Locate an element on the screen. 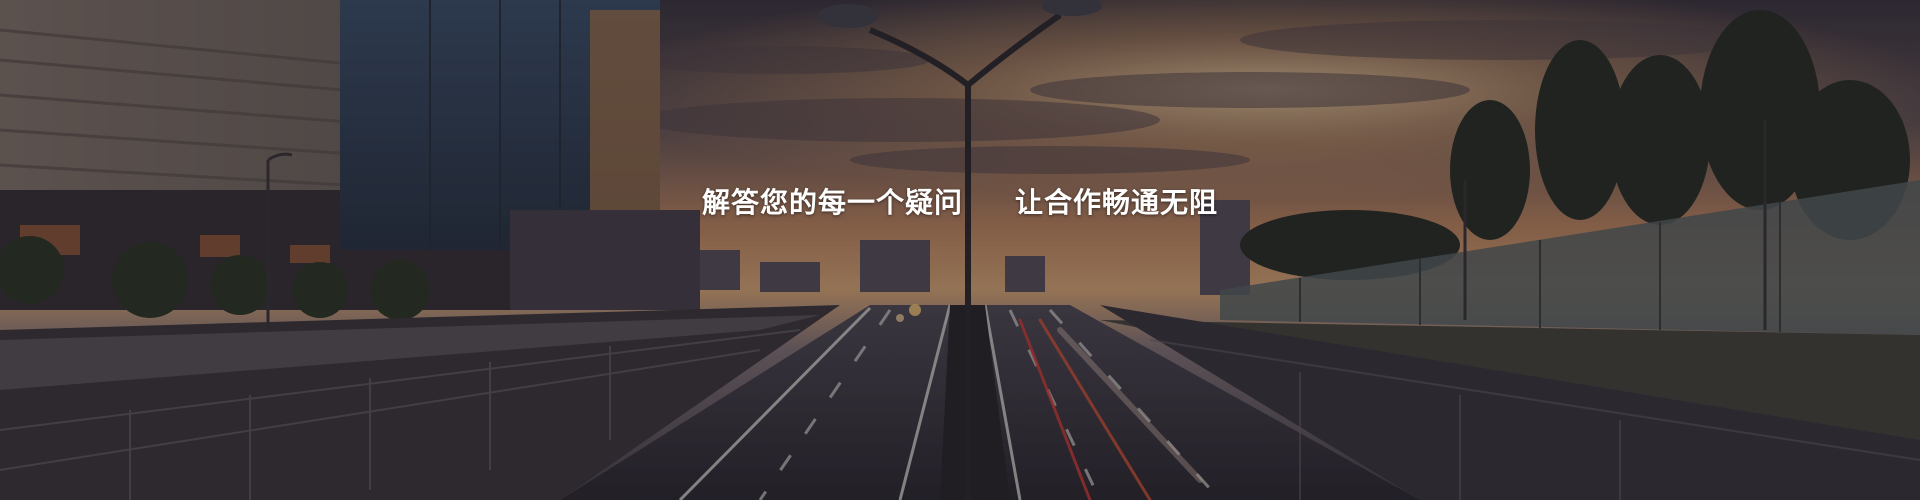 Image resolution: width=1920 pixels, height=500 pixels. headline-left: 解答您的每一个疑问 is located at coordinates (832, 202).